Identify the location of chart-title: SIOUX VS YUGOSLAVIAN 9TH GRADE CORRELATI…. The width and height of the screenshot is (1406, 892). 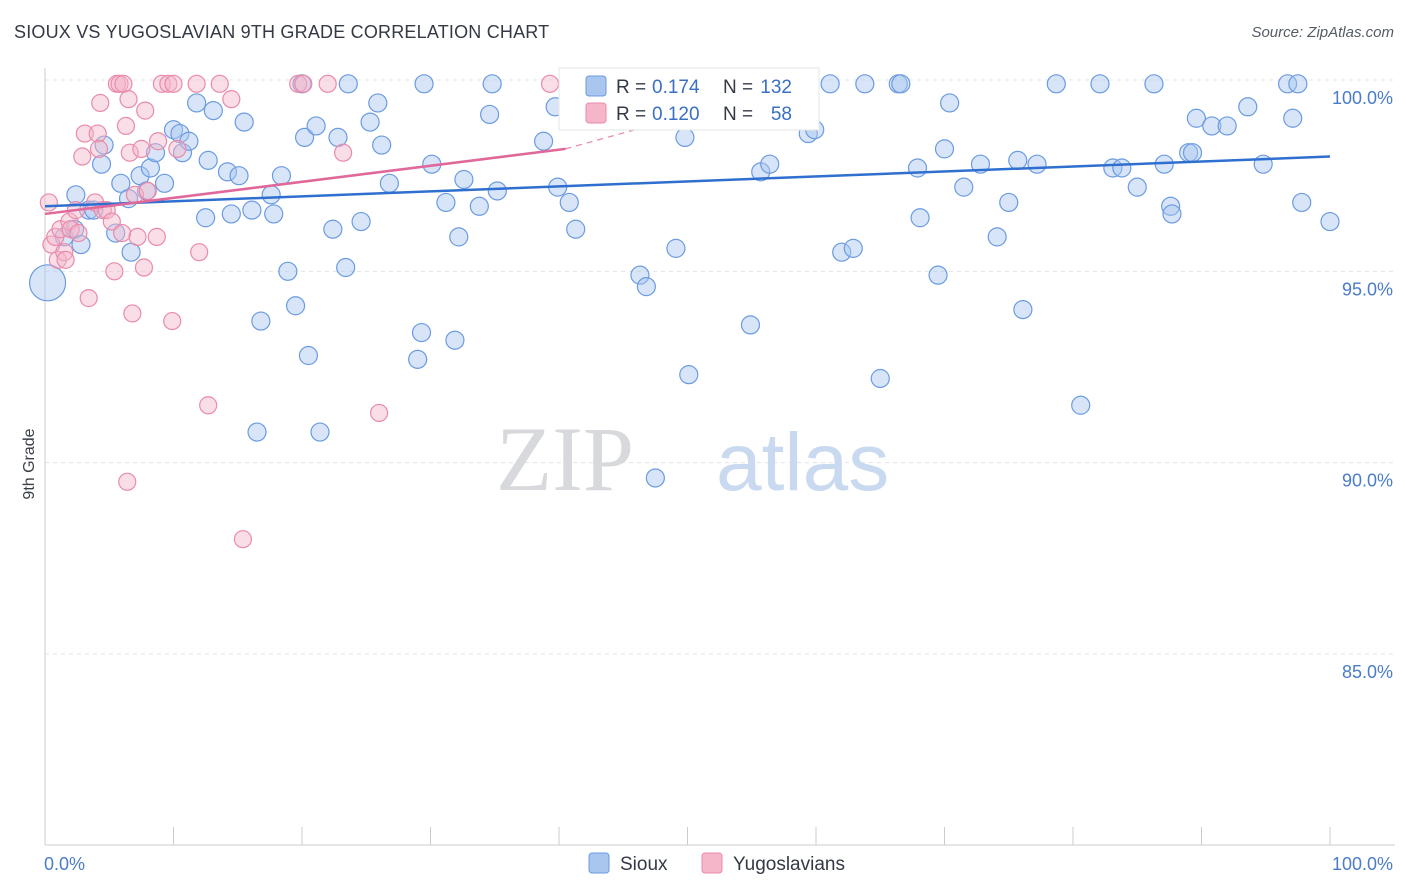
(282, 32).